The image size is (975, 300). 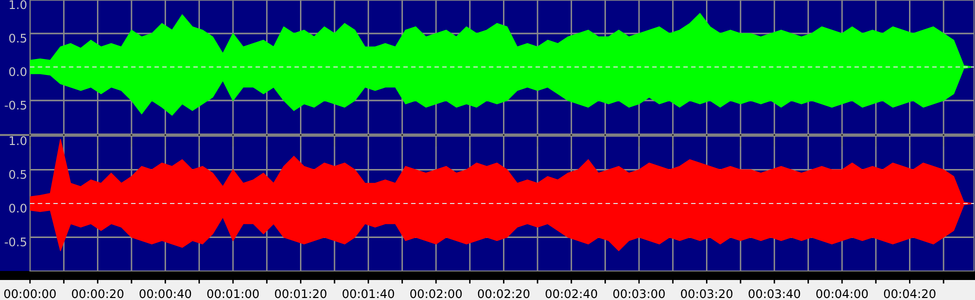 I want to click on x-tick-label: 00:03:40, so click(x=774, y=293).